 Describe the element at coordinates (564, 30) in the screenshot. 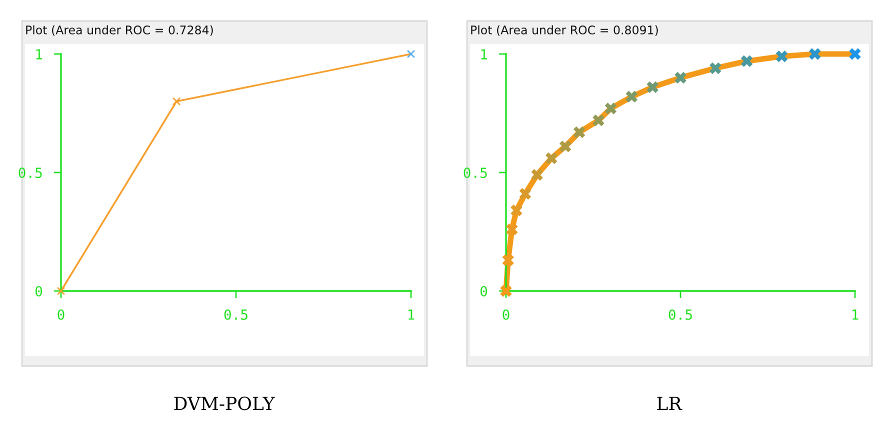

I see `chart-title: Plot (Area under ROC = 0.8091)` at that location.